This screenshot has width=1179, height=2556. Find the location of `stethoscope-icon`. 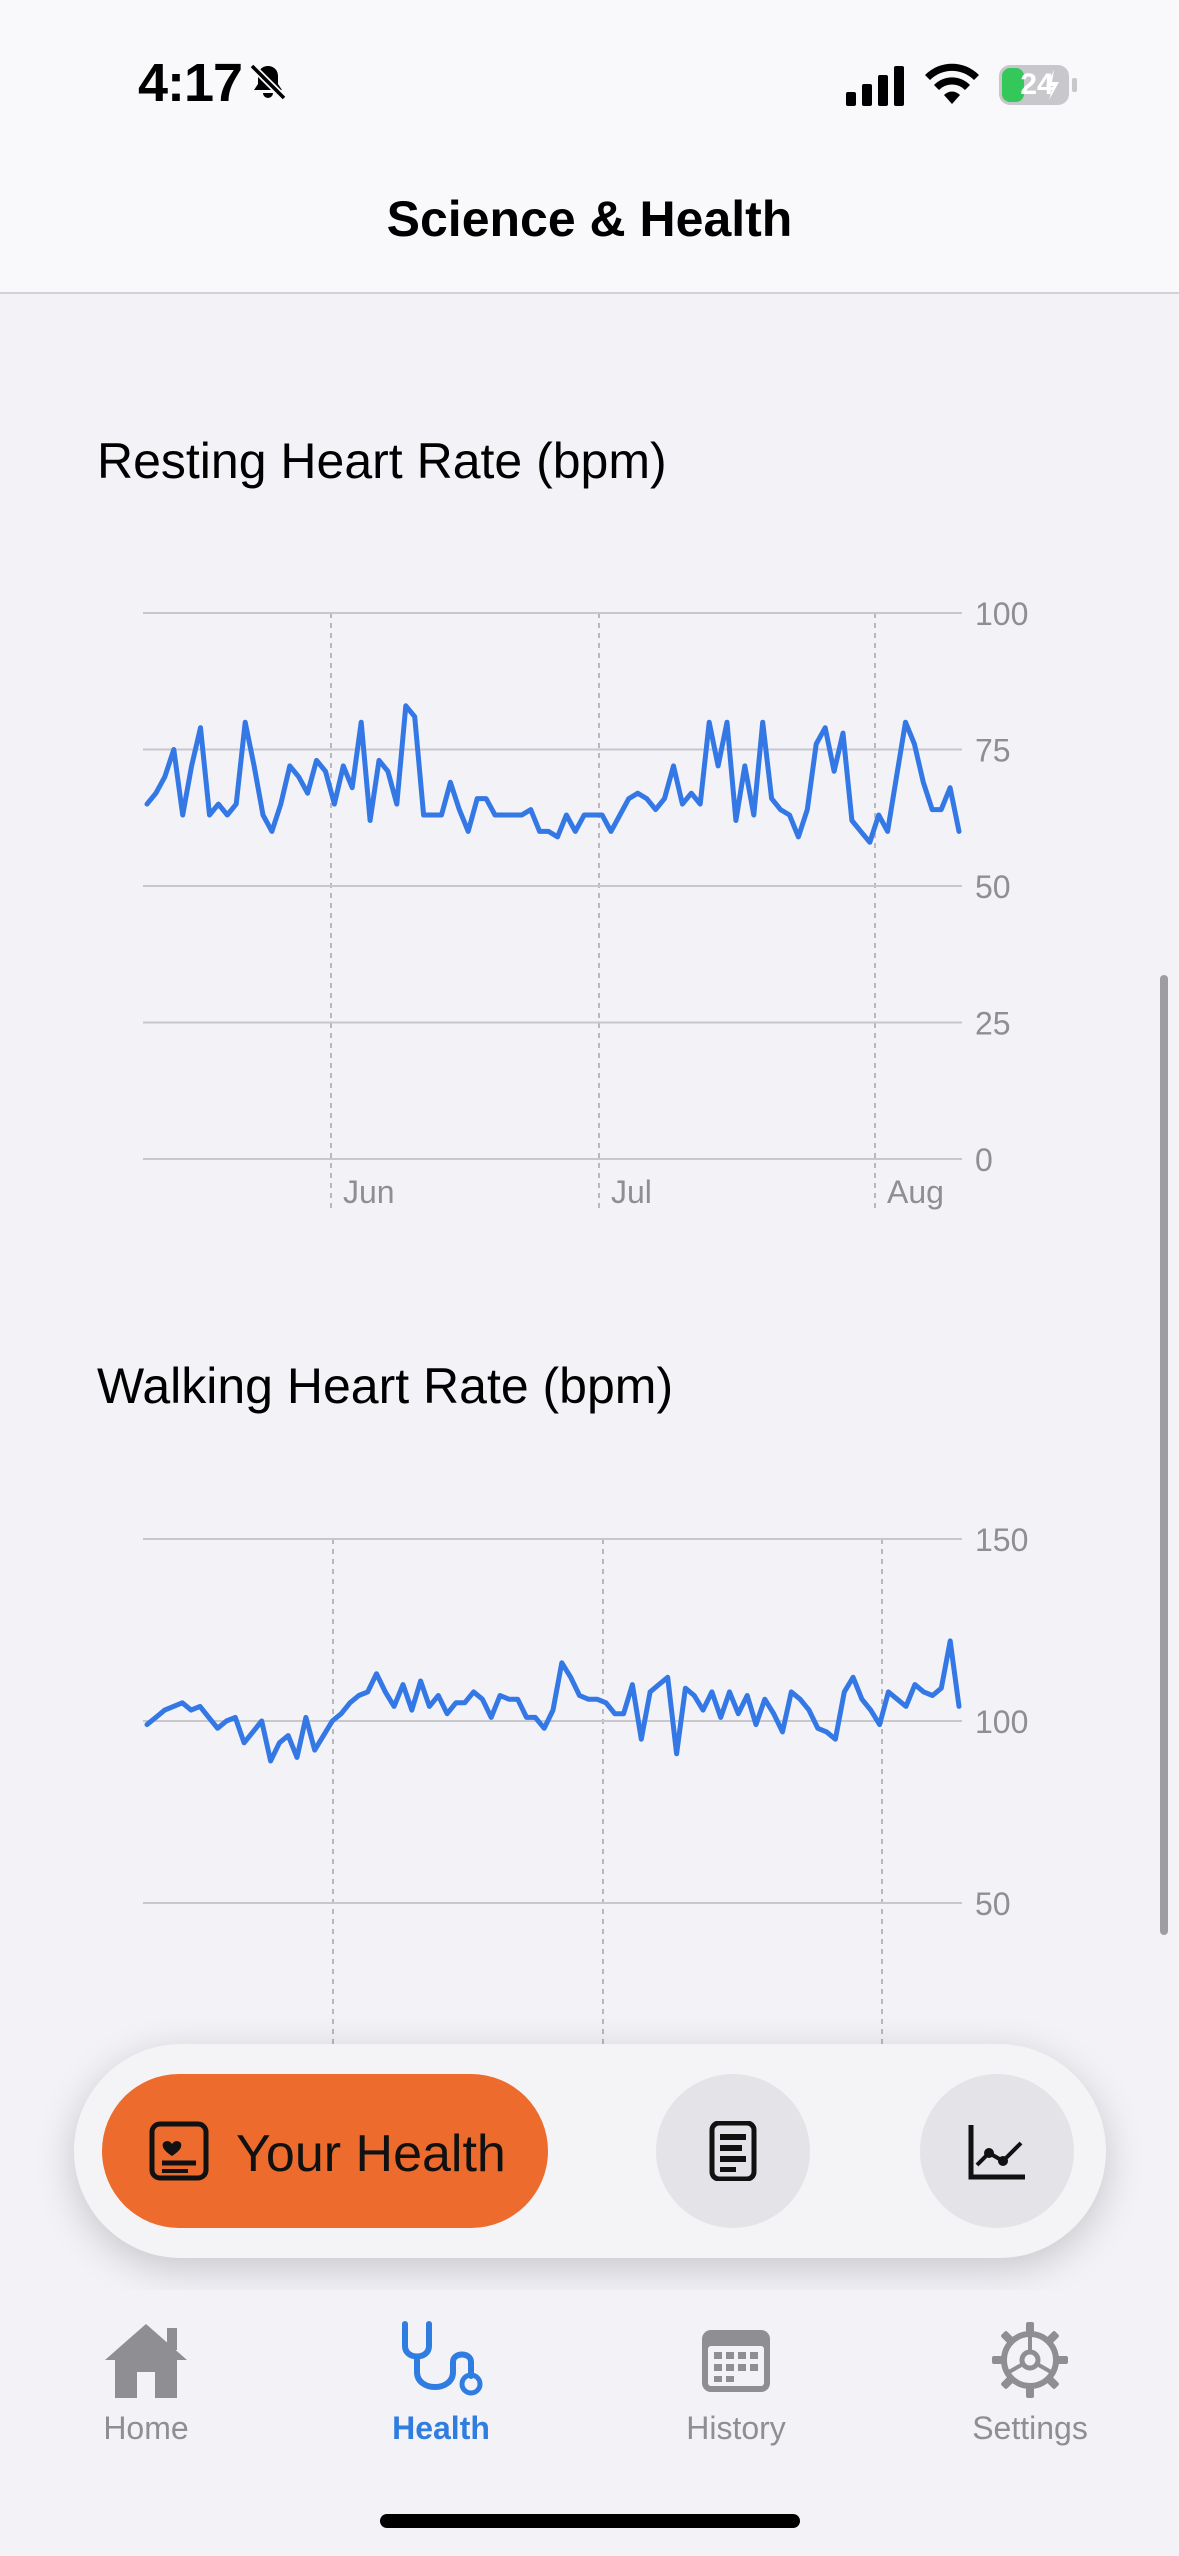

stethoscope-icon is located at coordinates (442, 2358).